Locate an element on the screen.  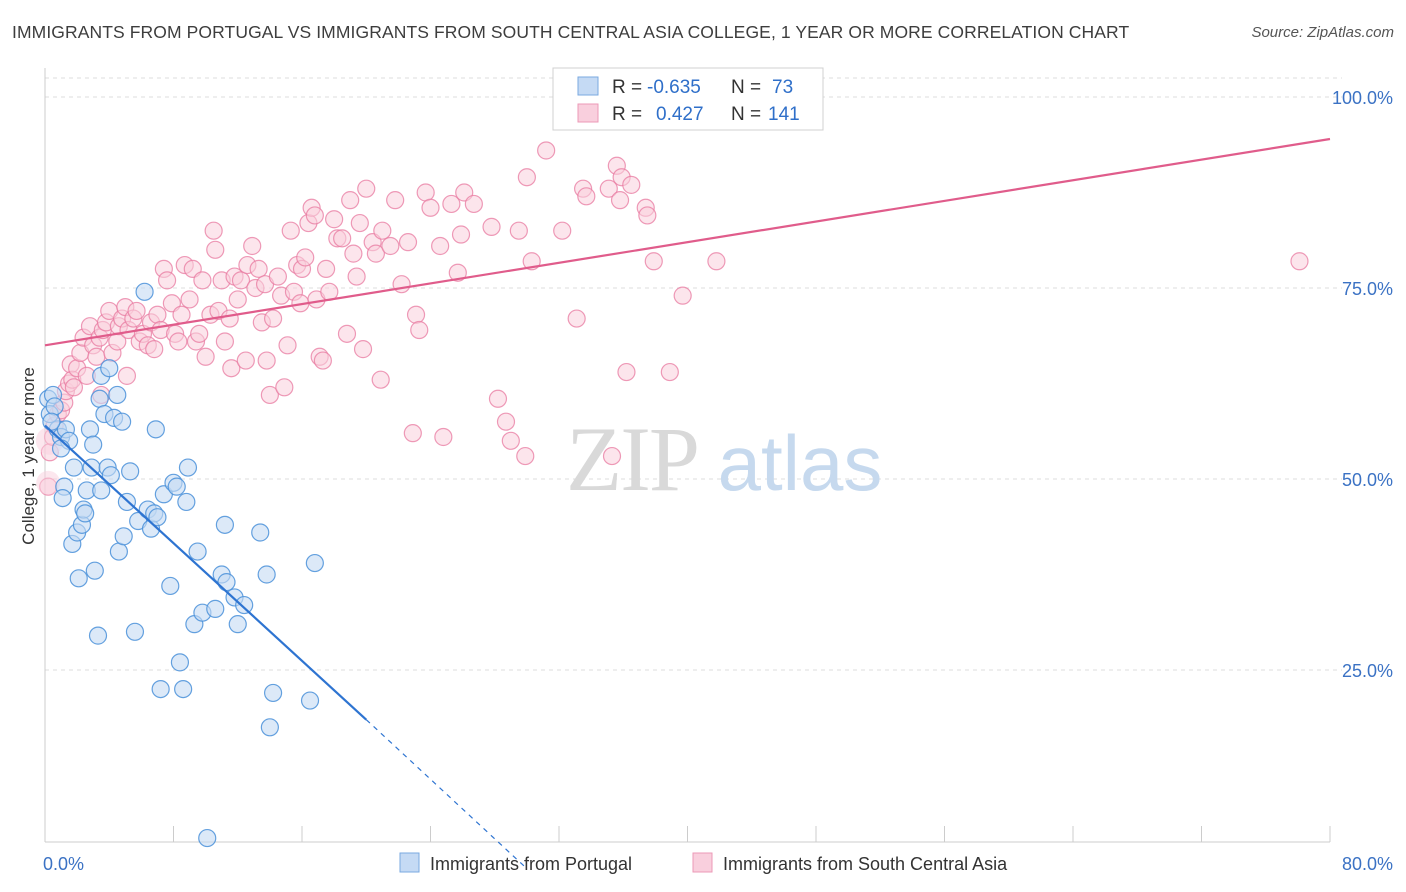
series-legend-label-south-central-asia: Immigrants from South Central Asia is located at coordinates (865, 864).